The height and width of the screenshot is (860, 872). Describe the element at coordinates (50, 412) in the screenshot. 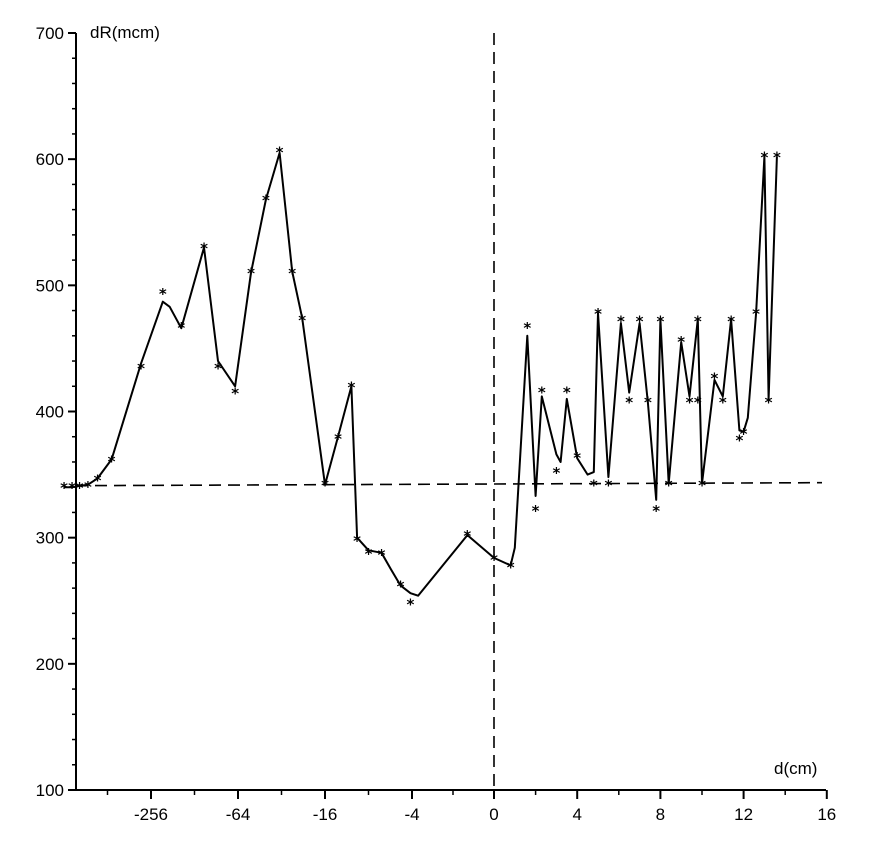

I see `y-tick-label: 400` at that location.